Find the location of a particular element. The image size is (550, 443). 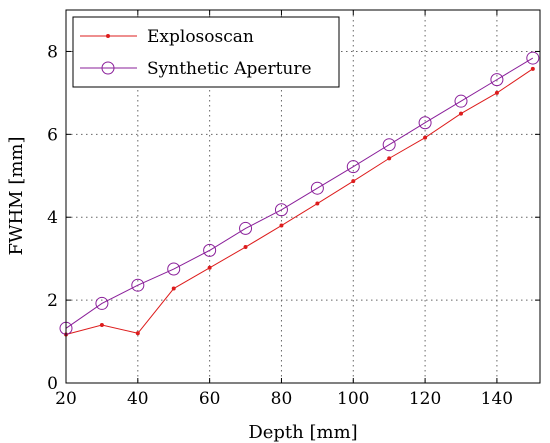

y-tick-label: 8 is located at coordinates (52, 52).